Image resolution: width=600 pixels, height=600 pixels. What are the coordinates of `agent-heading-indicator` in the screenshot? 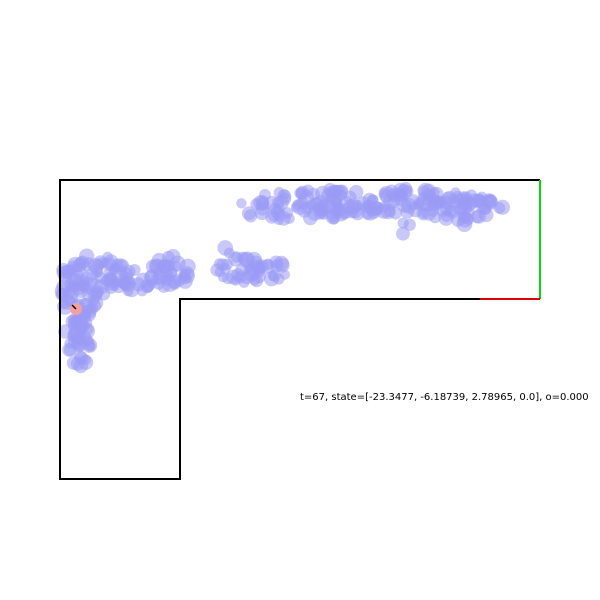 It's located at (74, 307).